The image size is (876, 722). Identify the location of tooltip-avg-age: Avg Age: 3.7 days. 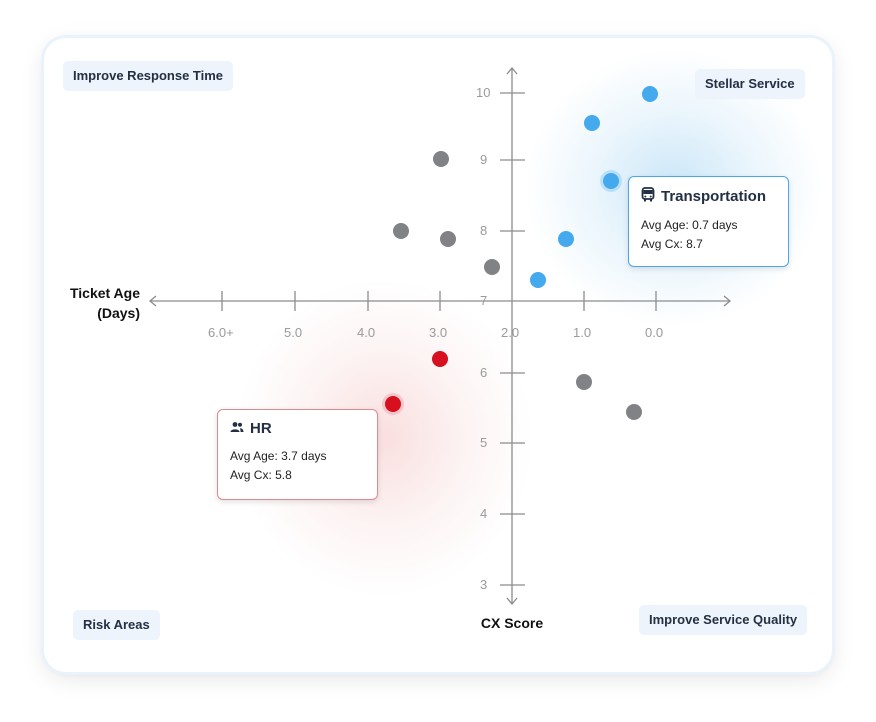
(278, 456).